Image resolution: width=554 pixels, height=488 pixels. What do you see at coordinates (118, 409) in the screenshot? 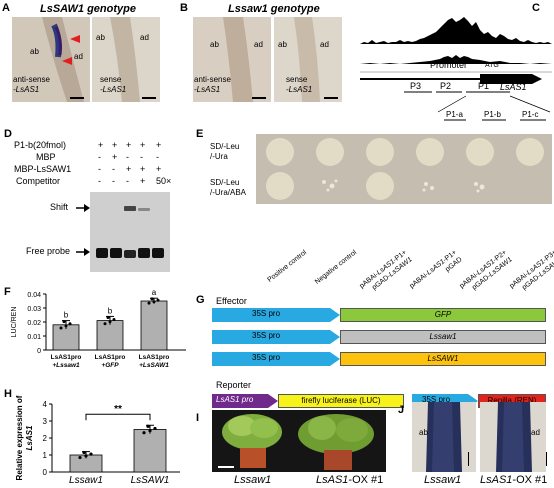
I see `significance-stars: **` at bounding box center [118, 409].